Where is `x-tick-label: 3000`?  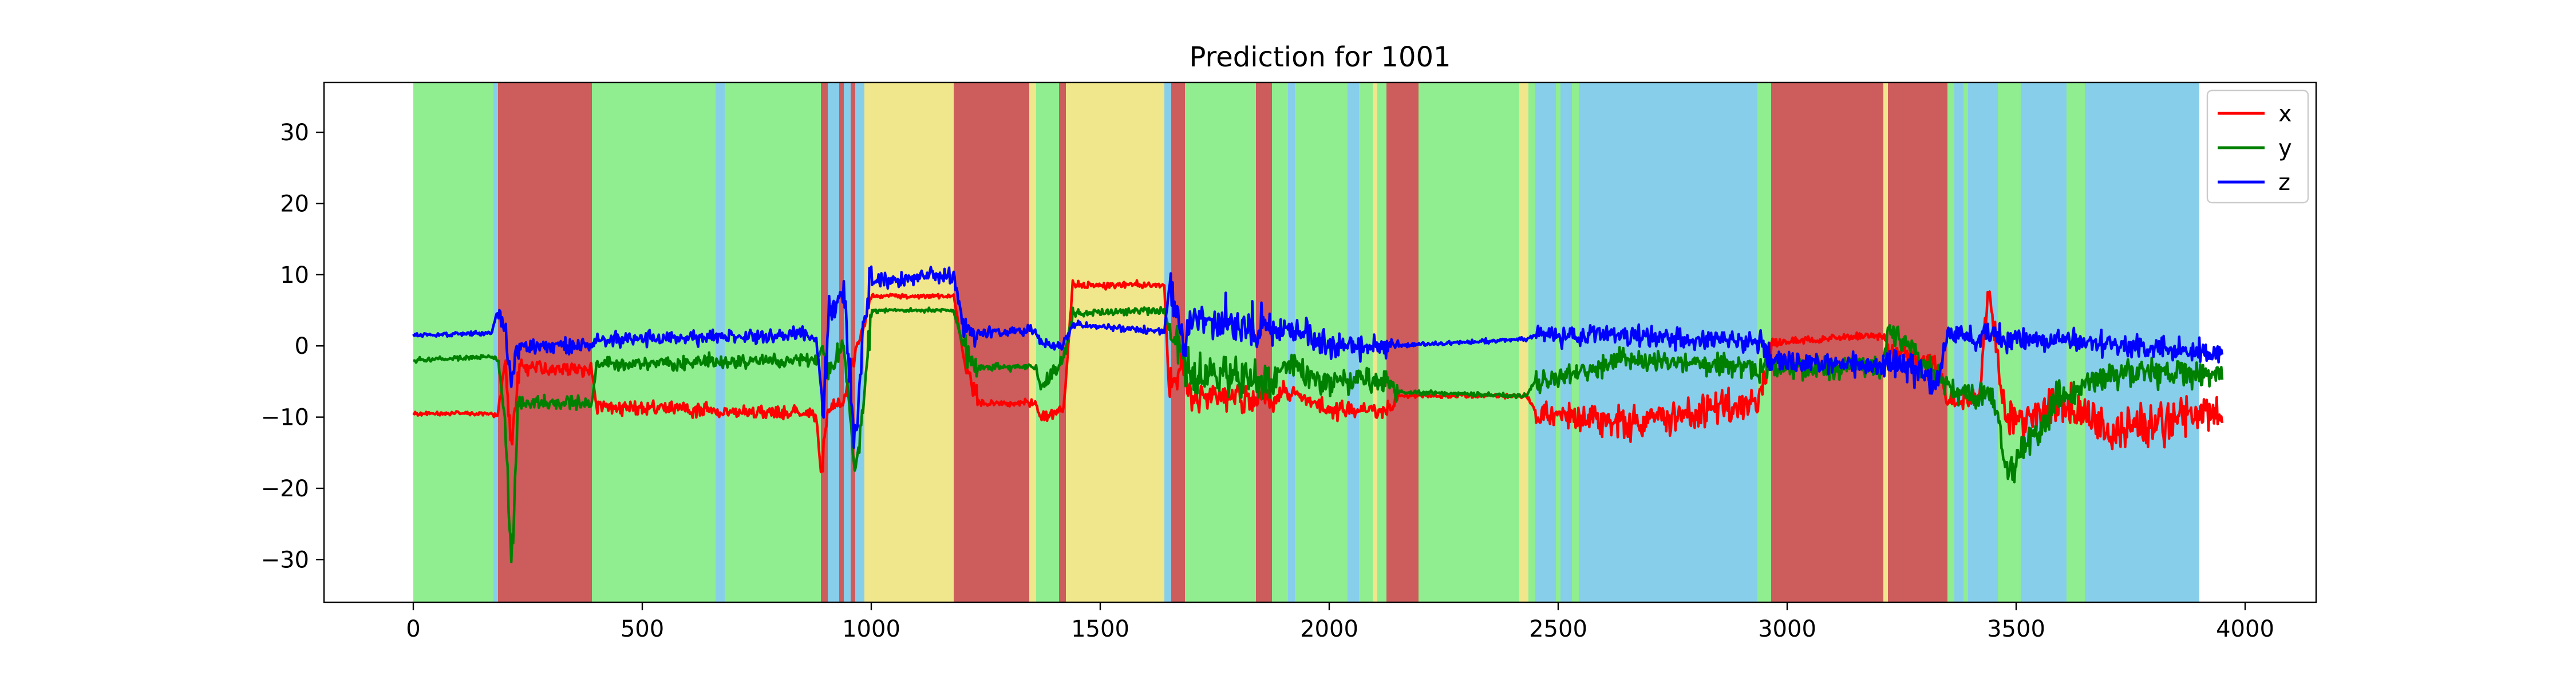
x-tick-label: 3000 is located at coordinates (1787, 629).